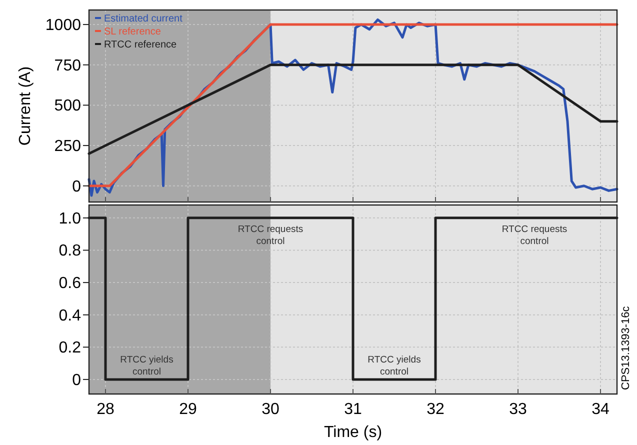 The image size is (637, 445). Describe the element at coordinates (353, 432) in the screenshot. I see `x-axis-title: Time (s)` at that location.